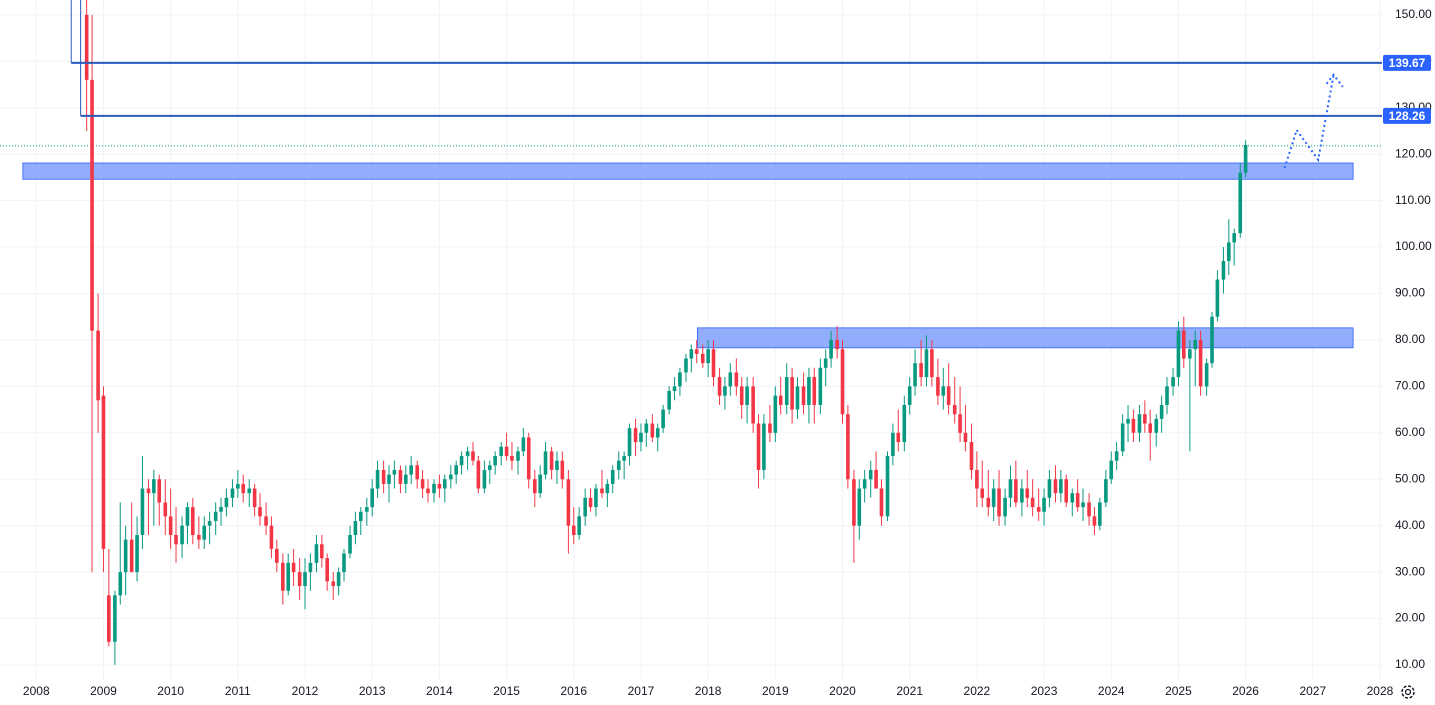 The image size is (1435, 705). What do you see at coordinates (641, 691) in the screenshot?
I see `x-tick-label: 2017` at bounding box center [641, 691].